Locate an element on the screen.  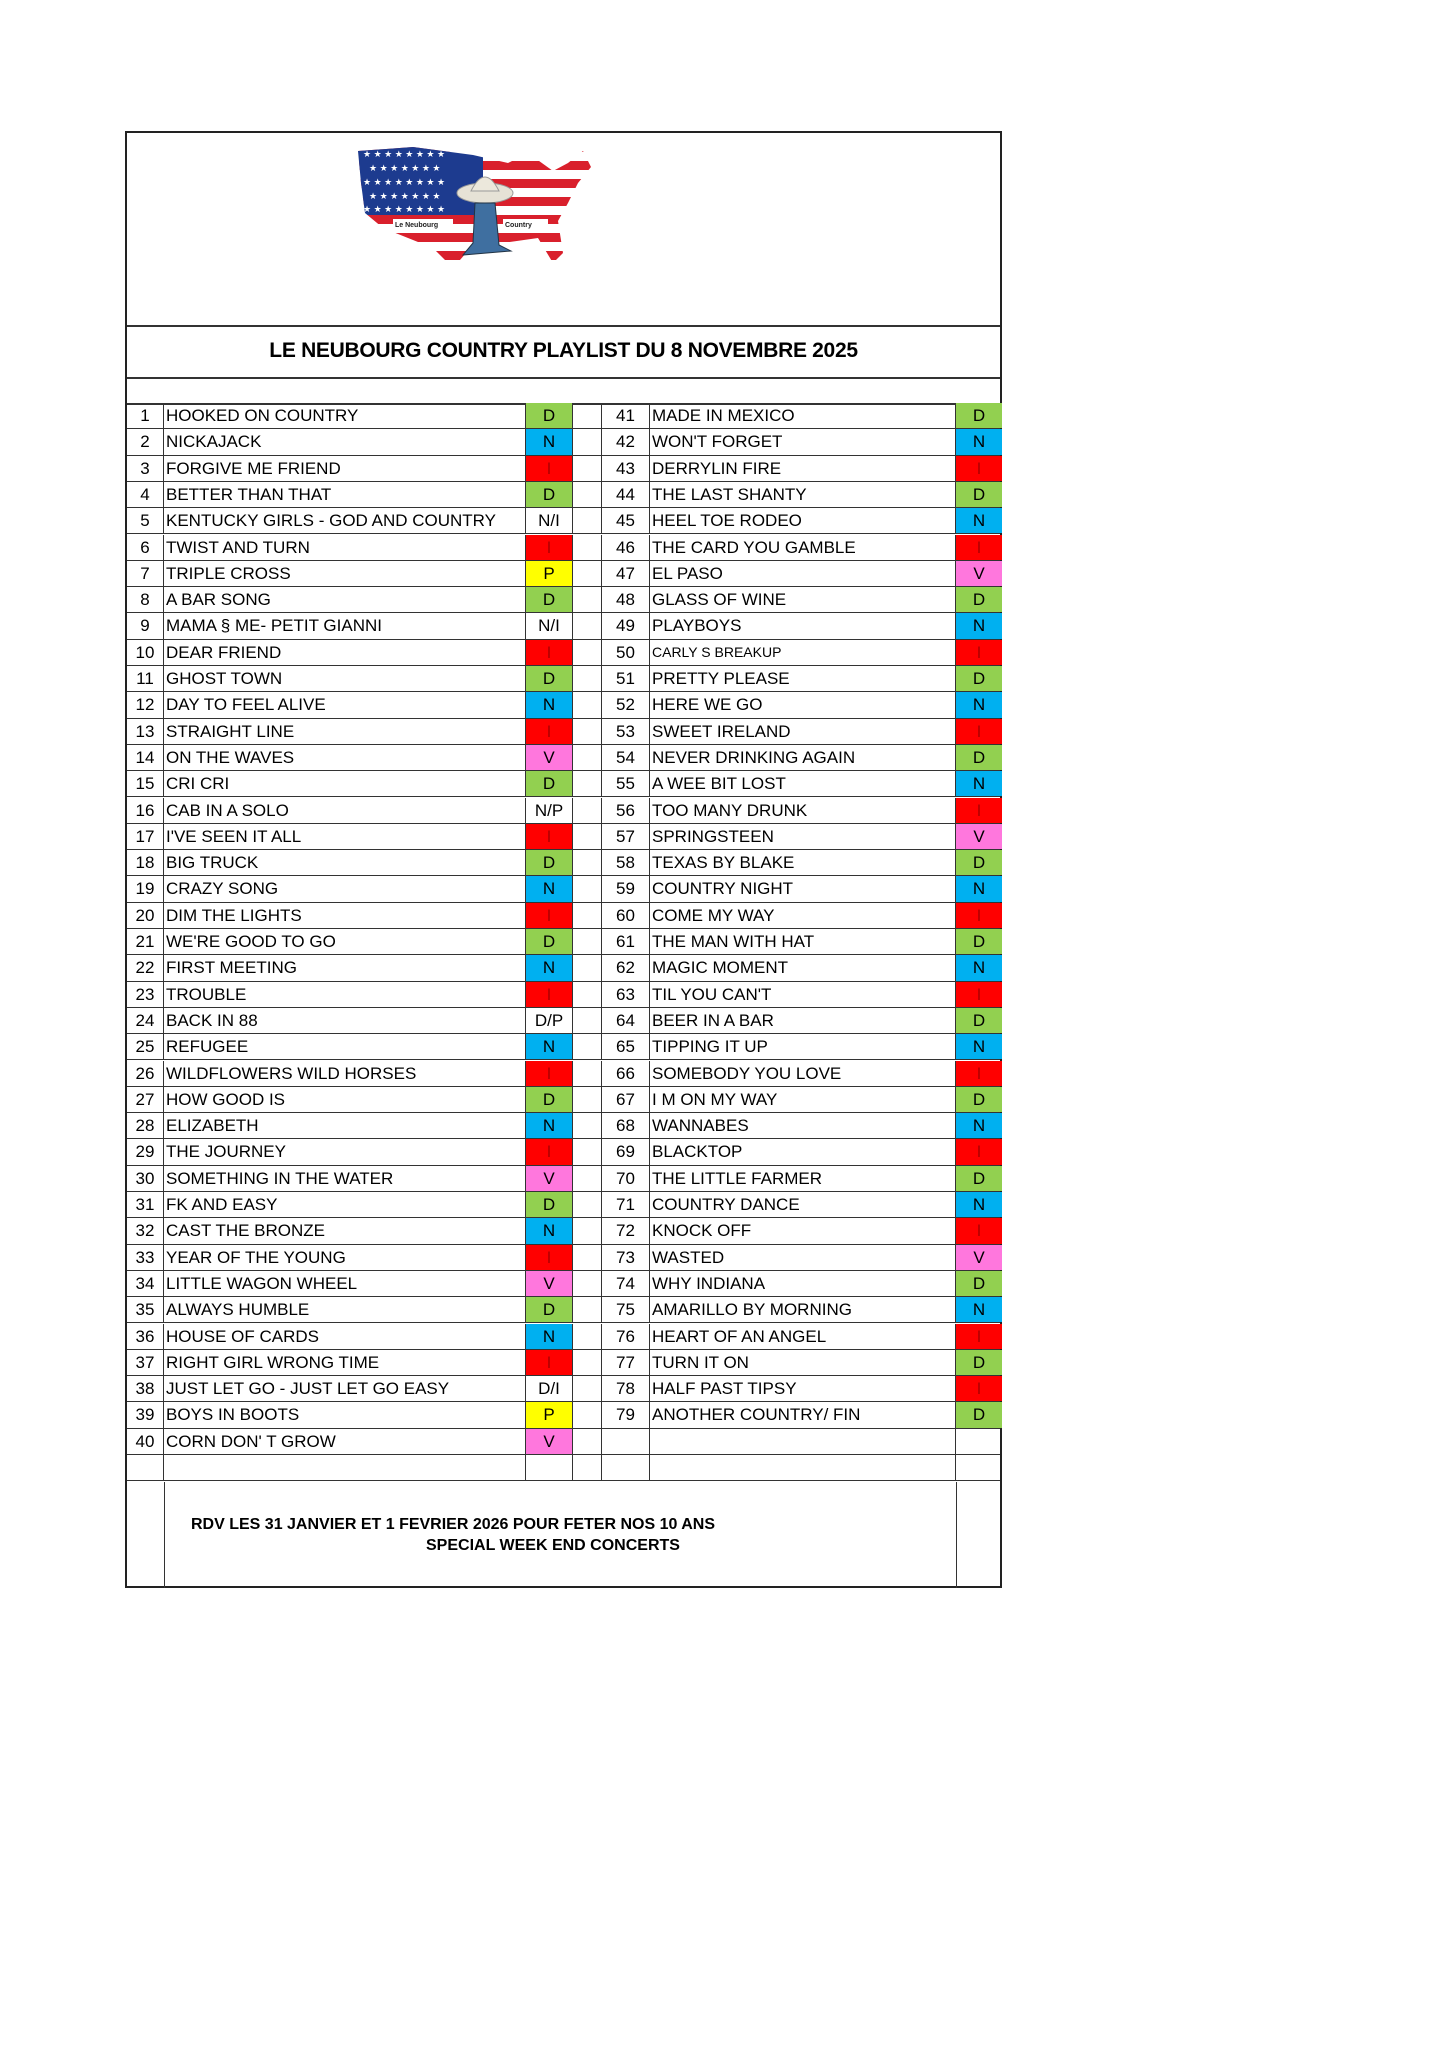
song-number: 14 is located at coordinates (145, 757).